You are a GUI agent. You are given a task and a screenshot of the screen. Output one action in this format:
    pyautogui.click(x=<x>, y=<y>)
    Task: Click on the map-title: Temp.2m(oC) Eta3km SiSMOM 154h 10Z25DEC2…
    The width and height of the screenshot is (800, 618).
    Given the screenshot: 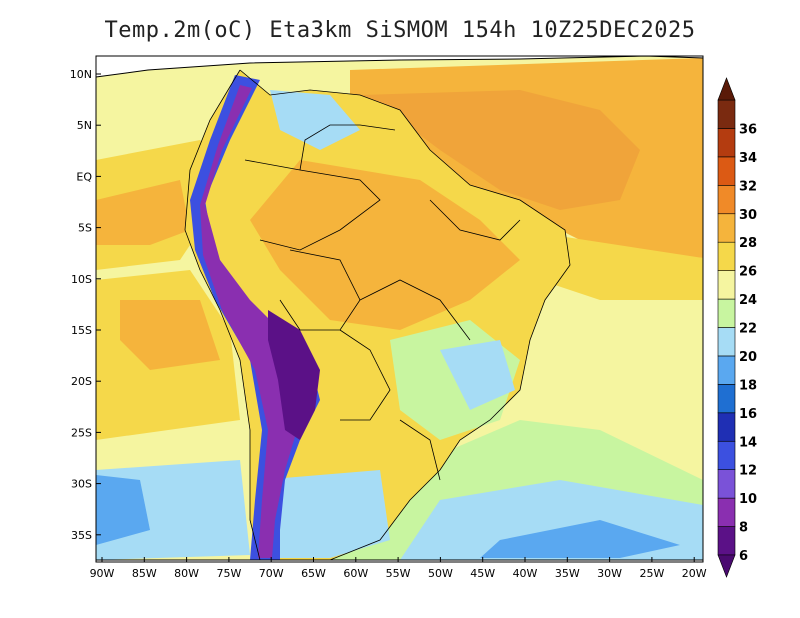 What is the action you would take?
    pyautogui.click(x=400, y=30)
    